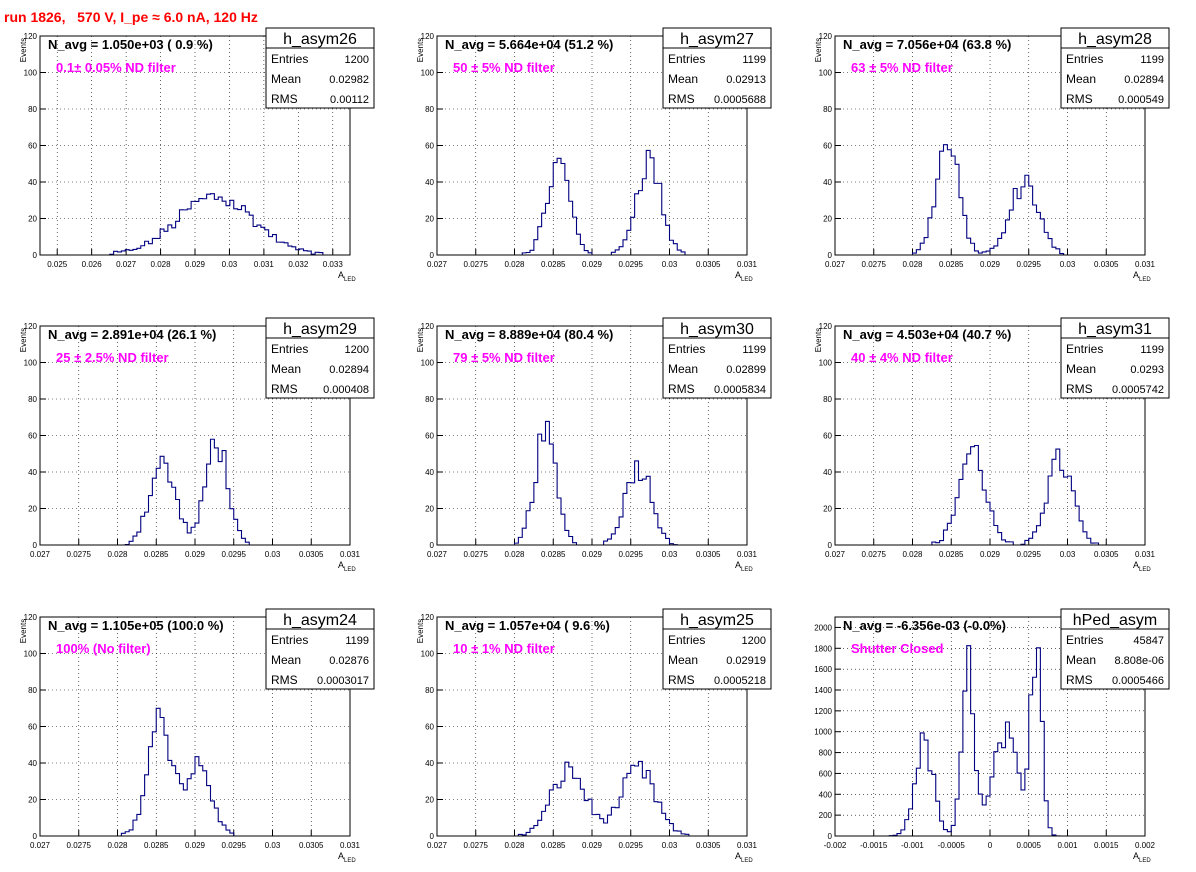 Image resolution: width=1196 pixels, height=872 pixels. I want to click on y-tick-label: 0, so click(432, 545).